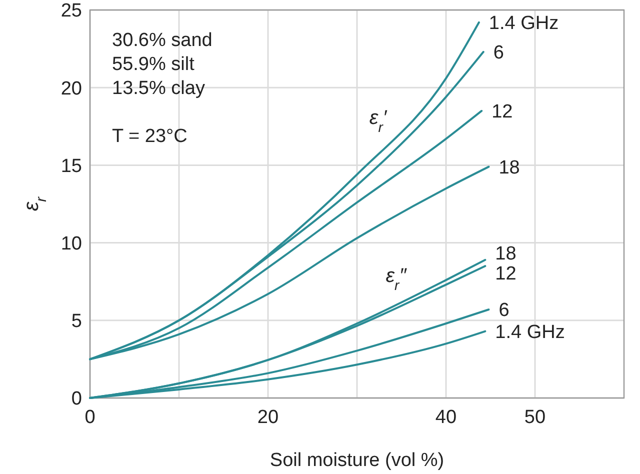  I want to click on annotation: ε$_{r}$′, so click(378, 121).